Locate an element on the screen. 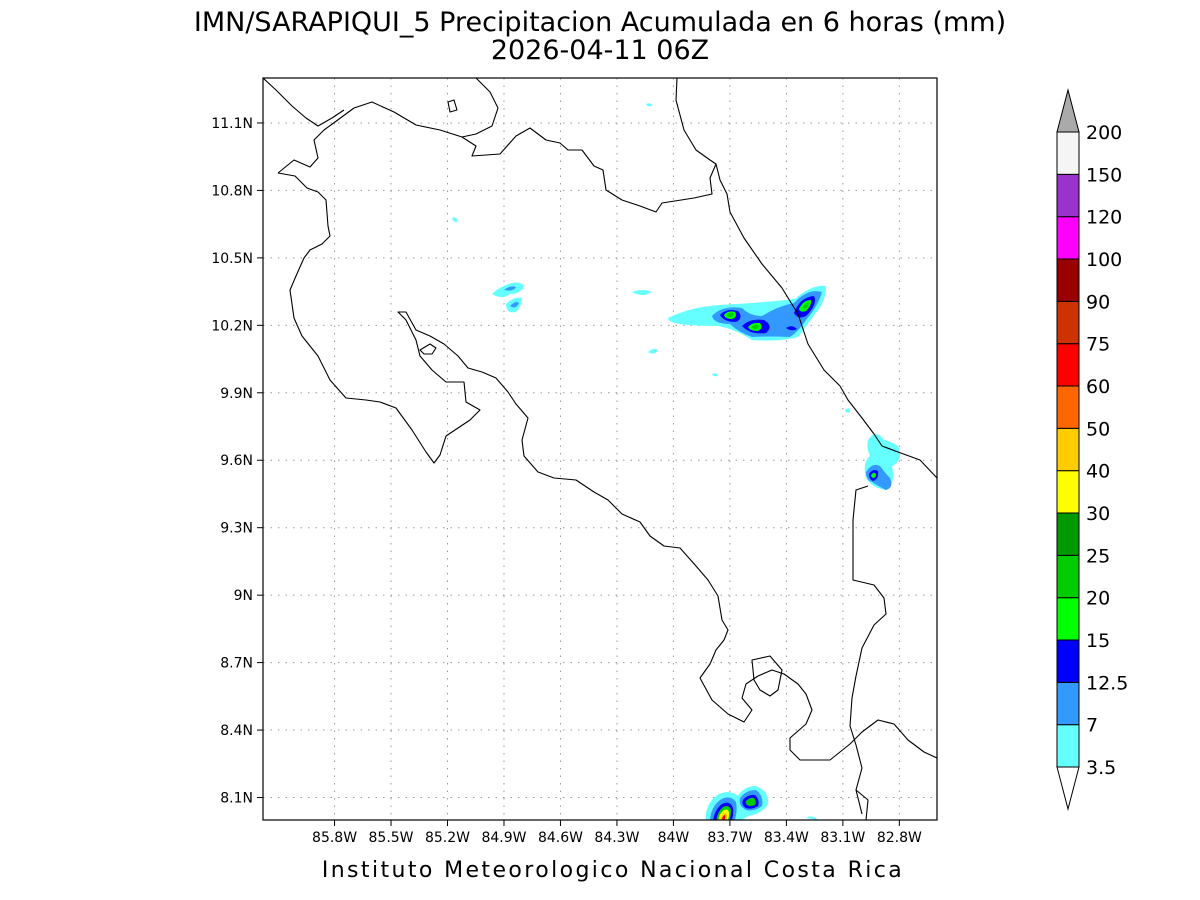 The height and width of the screenshot is (900, 1200). osa-peninsula-coast is located at coordinates (767, 676).